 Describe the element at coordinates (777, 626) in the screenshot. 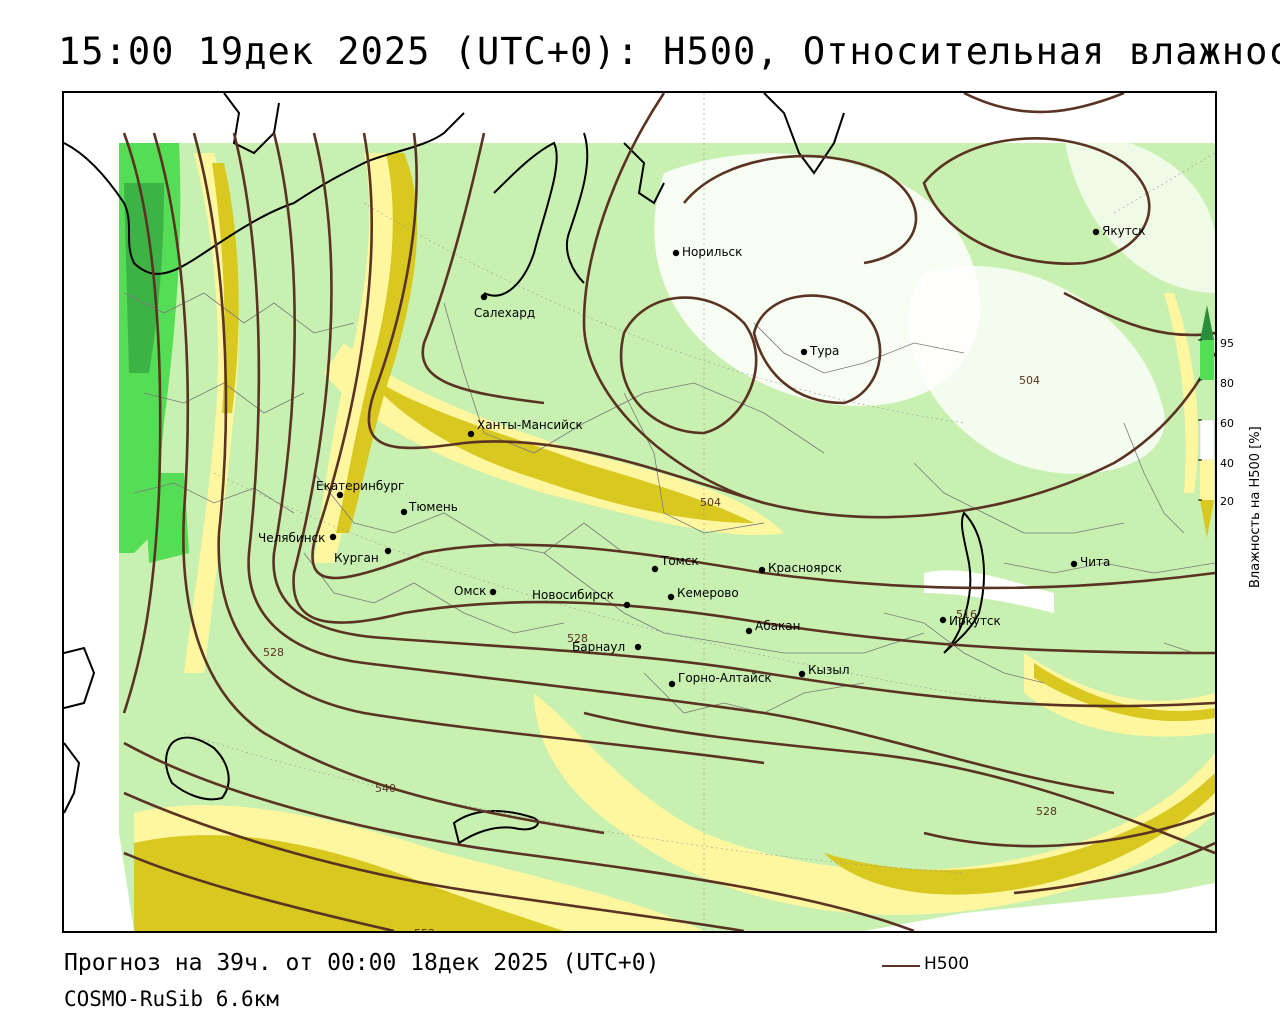

I see `city-label: Абакан` at that location.